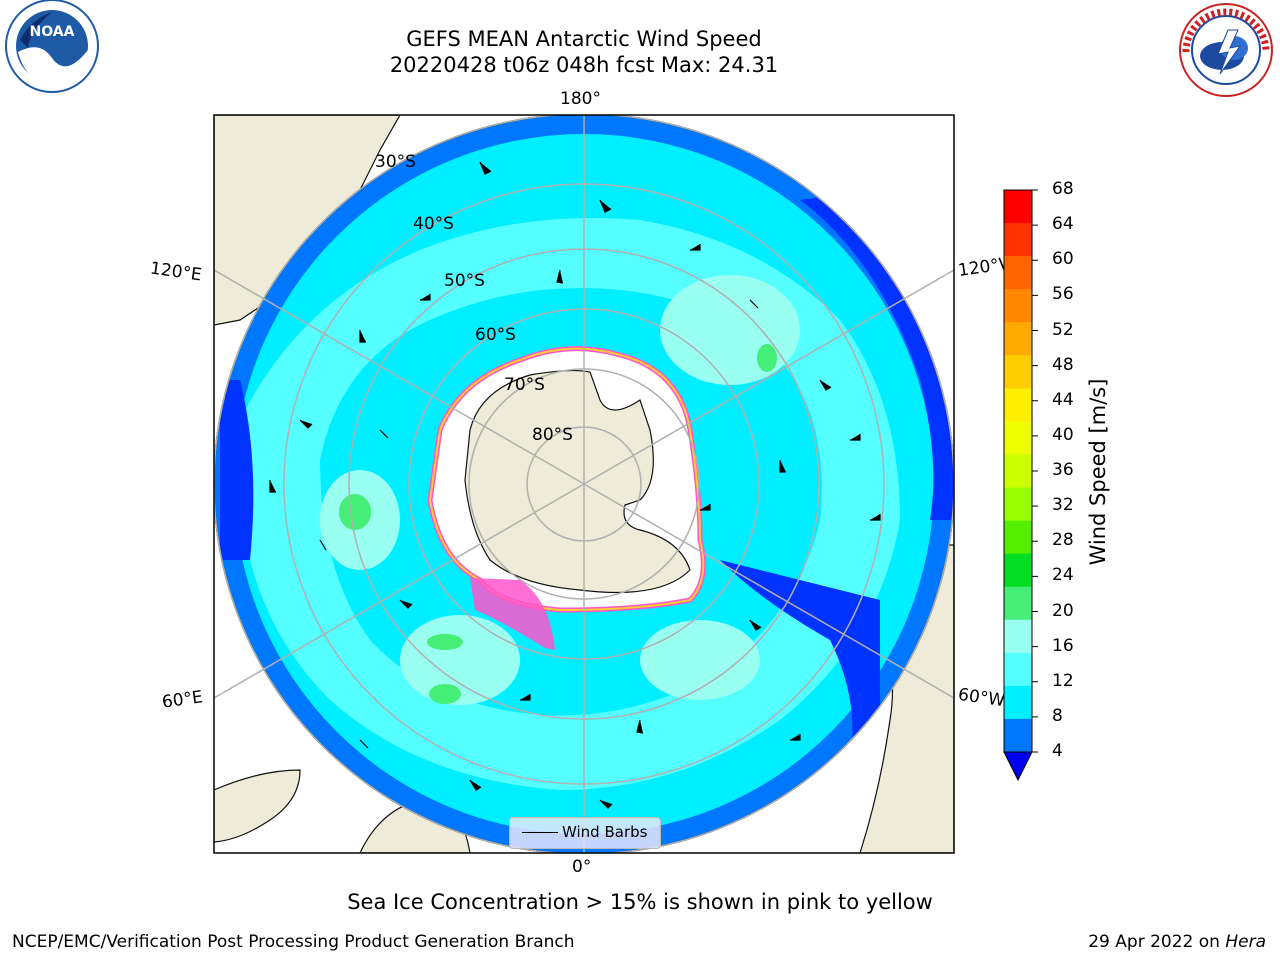 This screenshot has width=1280, height=960. Describe the element at coordinates (584, 39) in the screenshot. I see `map-title: GEFS MEAN Antarctic Wind Speed` at that location.